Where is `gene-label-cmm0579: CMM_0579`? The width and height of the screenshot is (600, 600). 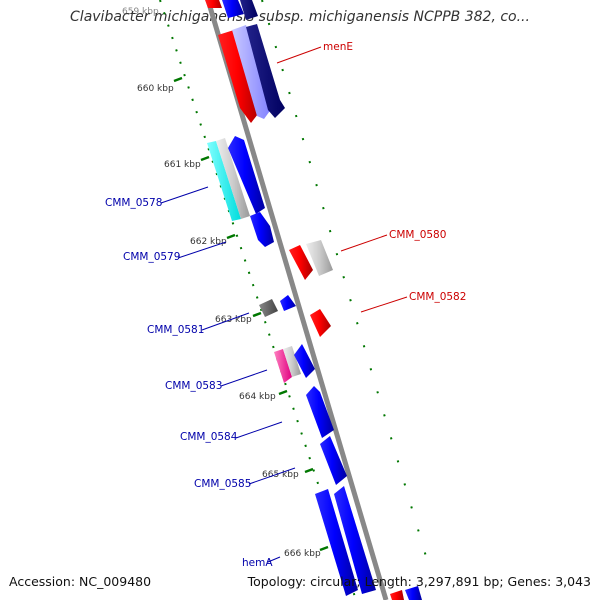 gene-label-cmm0579: CMM_0579 is located at coordinates (151, 257).